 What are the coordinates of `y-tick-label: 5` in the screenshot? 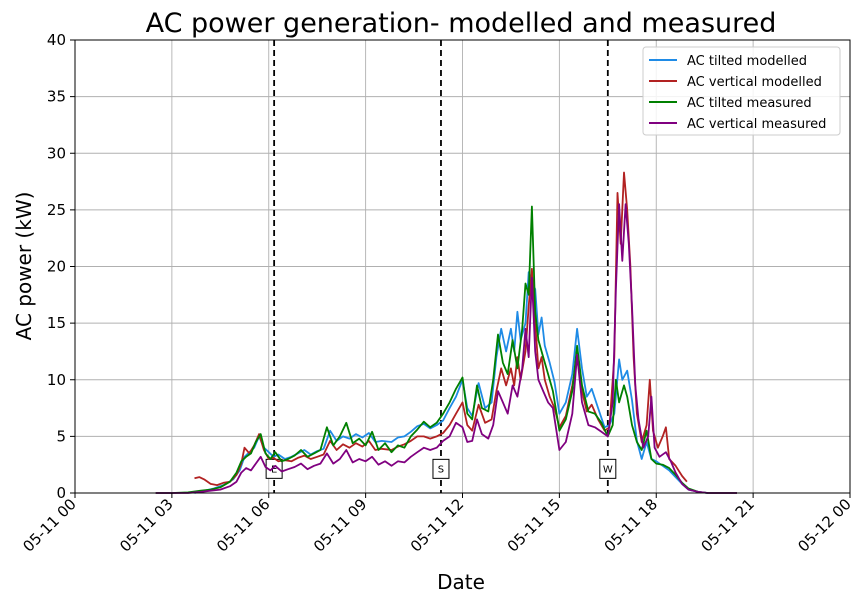 It's located at (61, 436).